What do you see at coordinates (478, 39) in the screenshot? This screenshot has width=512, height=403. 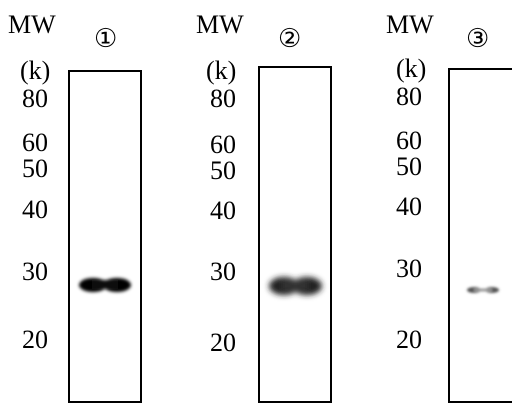 I see `panel-number: ③` at bounding box center [478, 39].